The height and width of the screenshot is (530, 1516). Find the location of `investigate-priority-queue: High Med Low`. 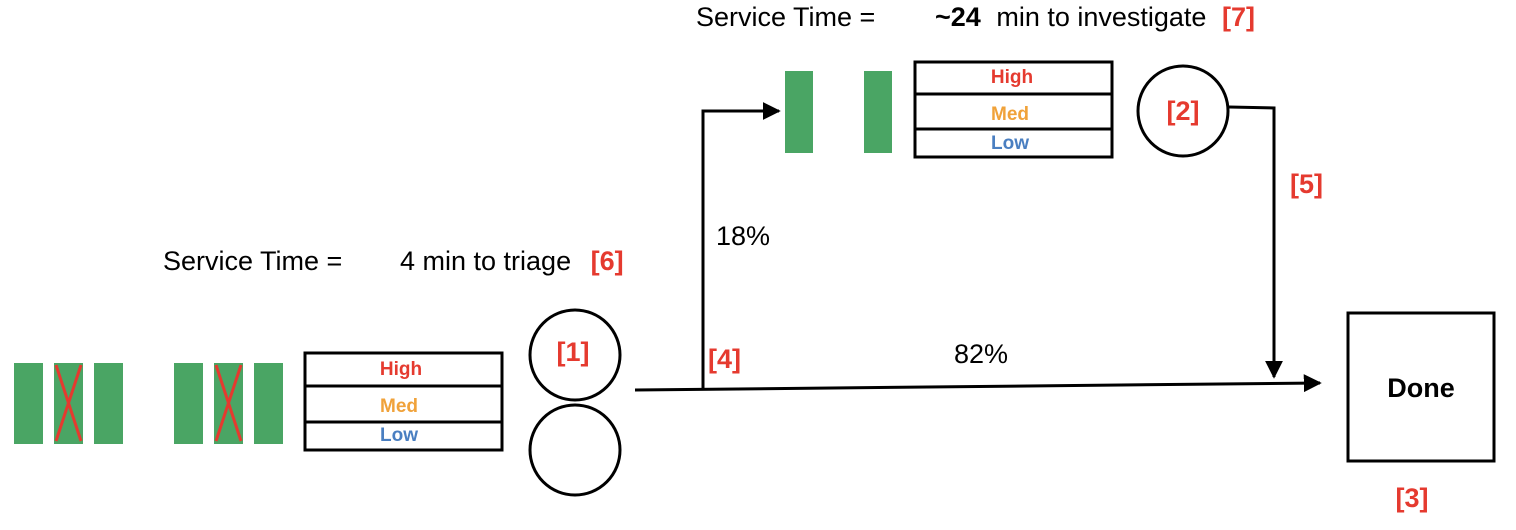

investigate-priority-queue: High Med Low is located at coordinates (1013, 109).